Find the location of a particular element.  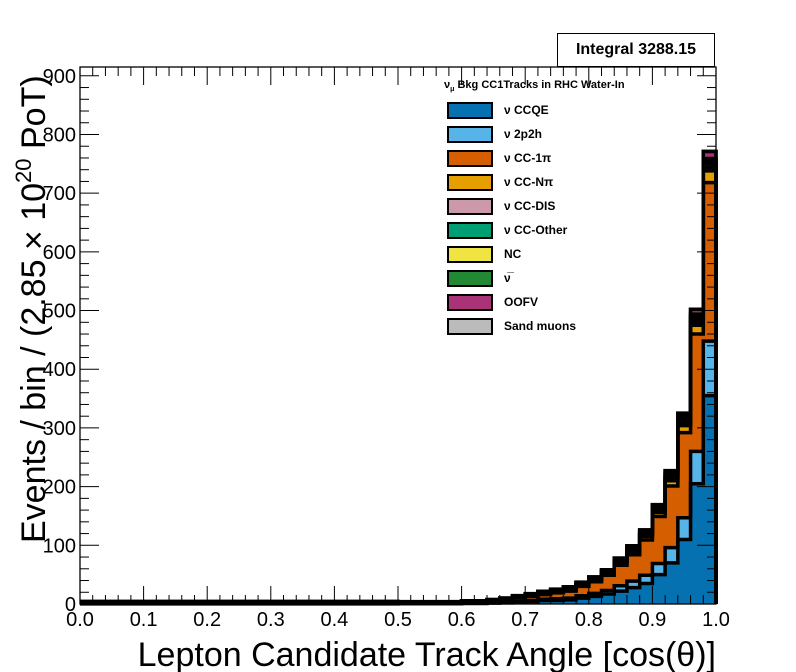

y-tick-label: 200 is located at coordinates (59, 488).